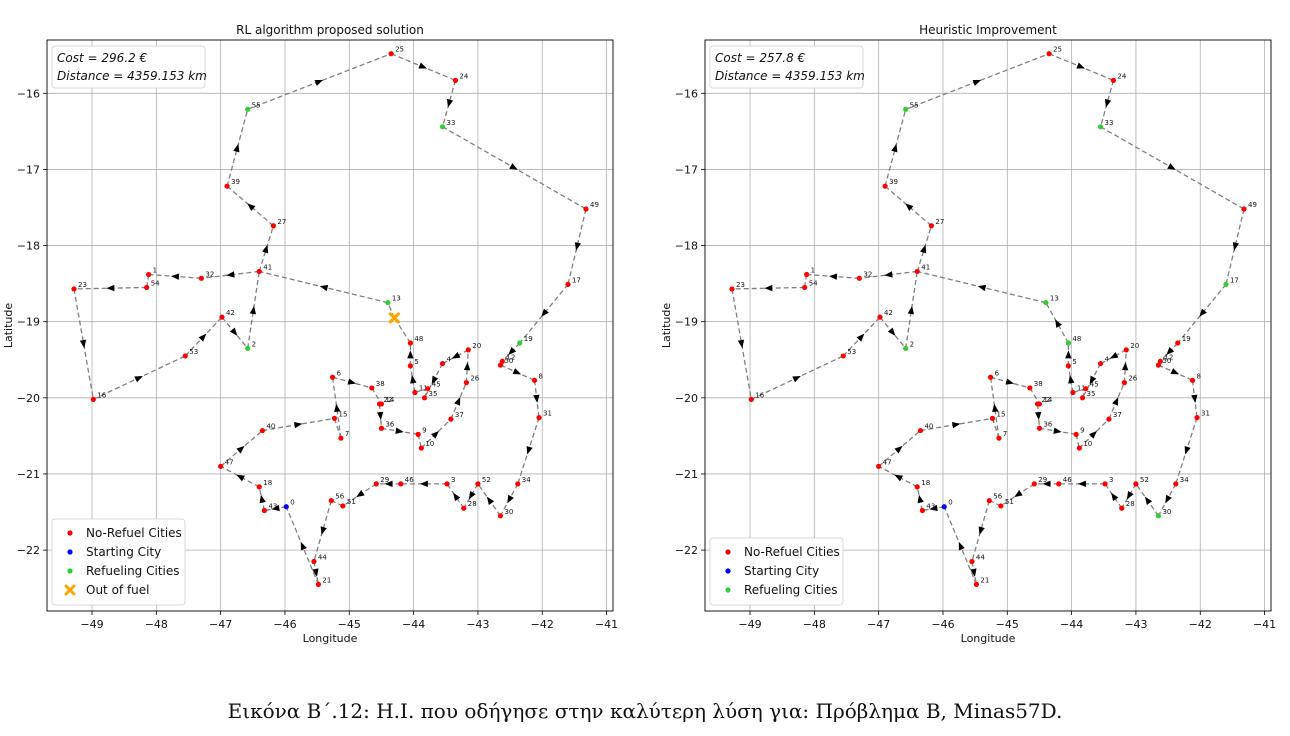 The width and height of the screenshot is (1290, 736). I want to click on city-label: 23, so click(82, 285).